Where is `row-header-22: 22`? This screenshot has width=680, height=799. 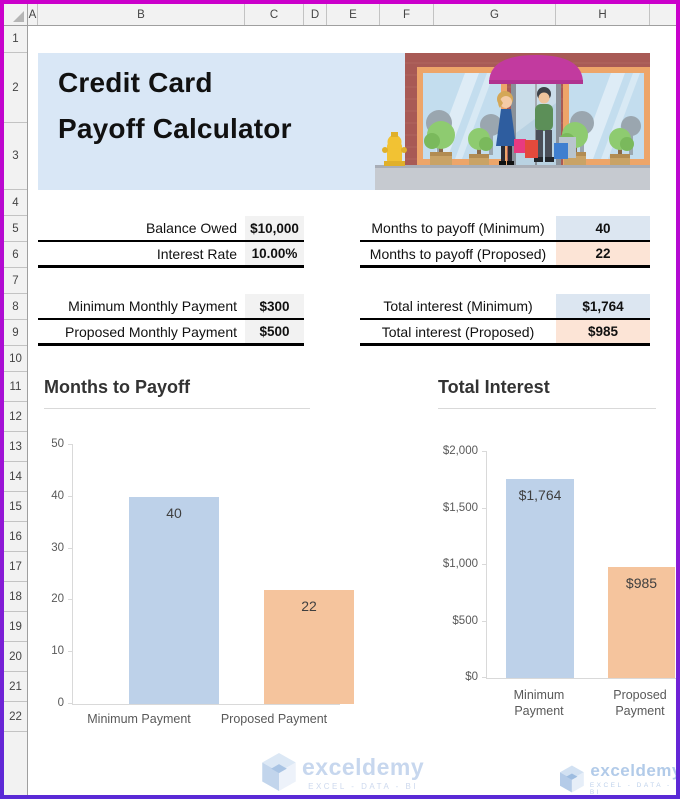 row-header-22: 22 is located at coordinates (15, 717).